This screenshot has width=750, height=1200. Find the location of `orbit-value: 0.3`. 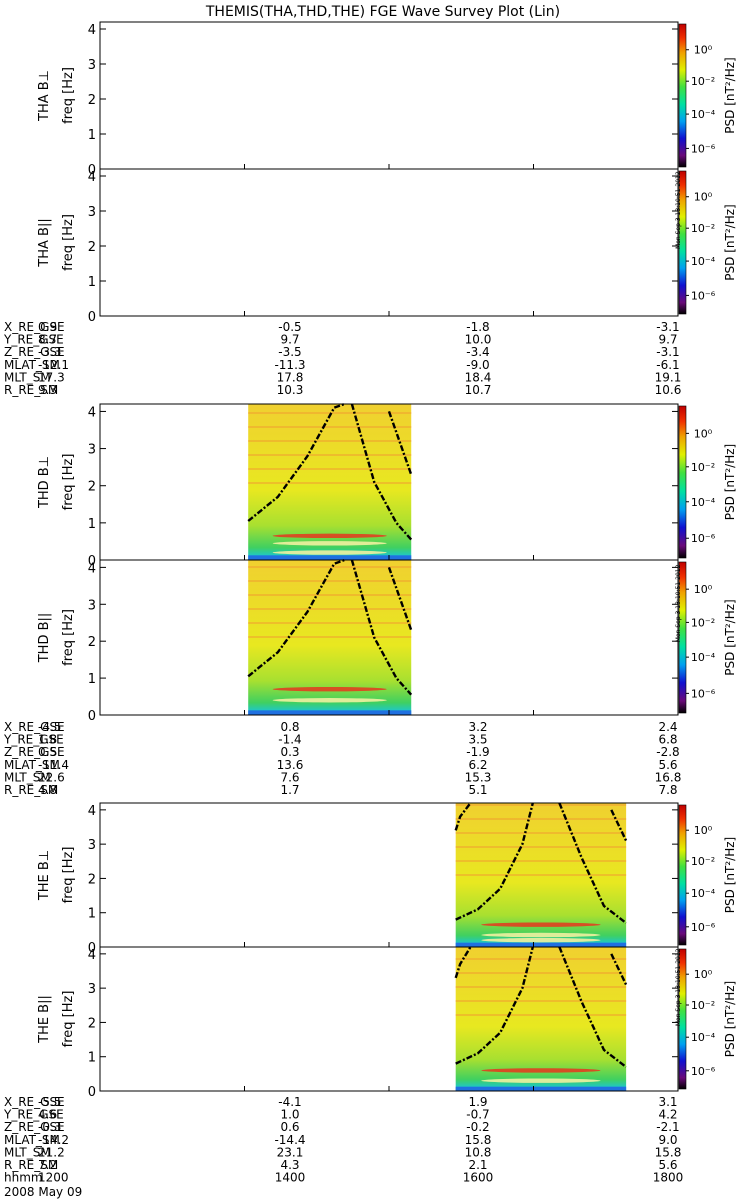

orbit-value: 0.3 is located at coordinates (289, 752).